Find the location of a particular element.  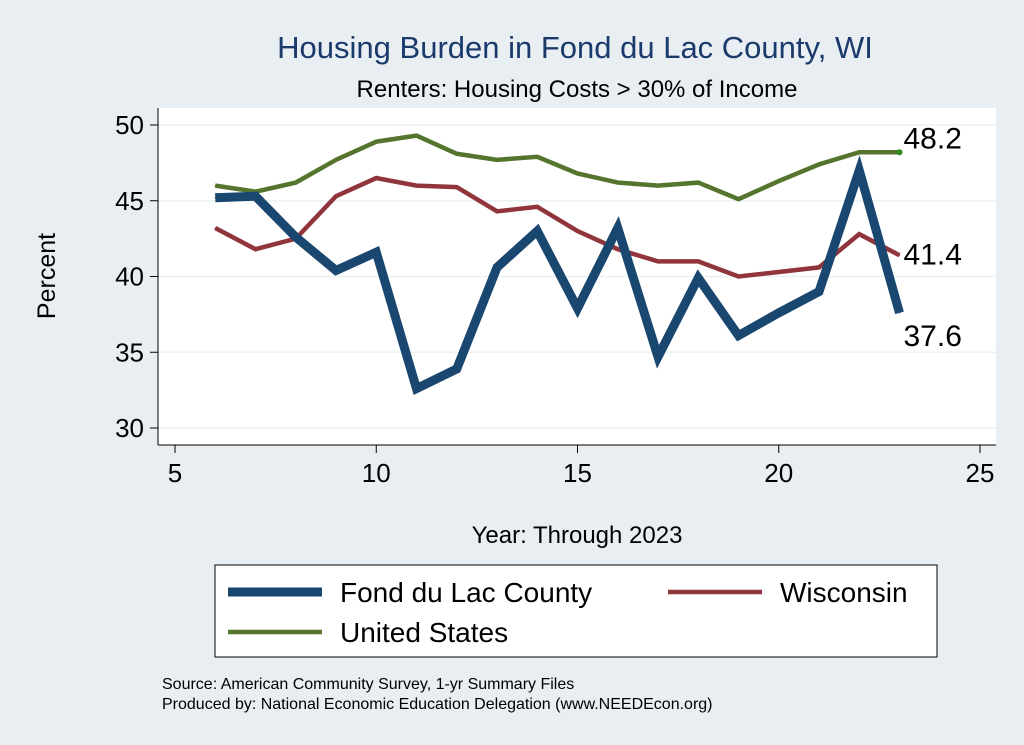

chart-title: Housing Burden in Fond du Lac County, WI is located at coordinates (575, 47).